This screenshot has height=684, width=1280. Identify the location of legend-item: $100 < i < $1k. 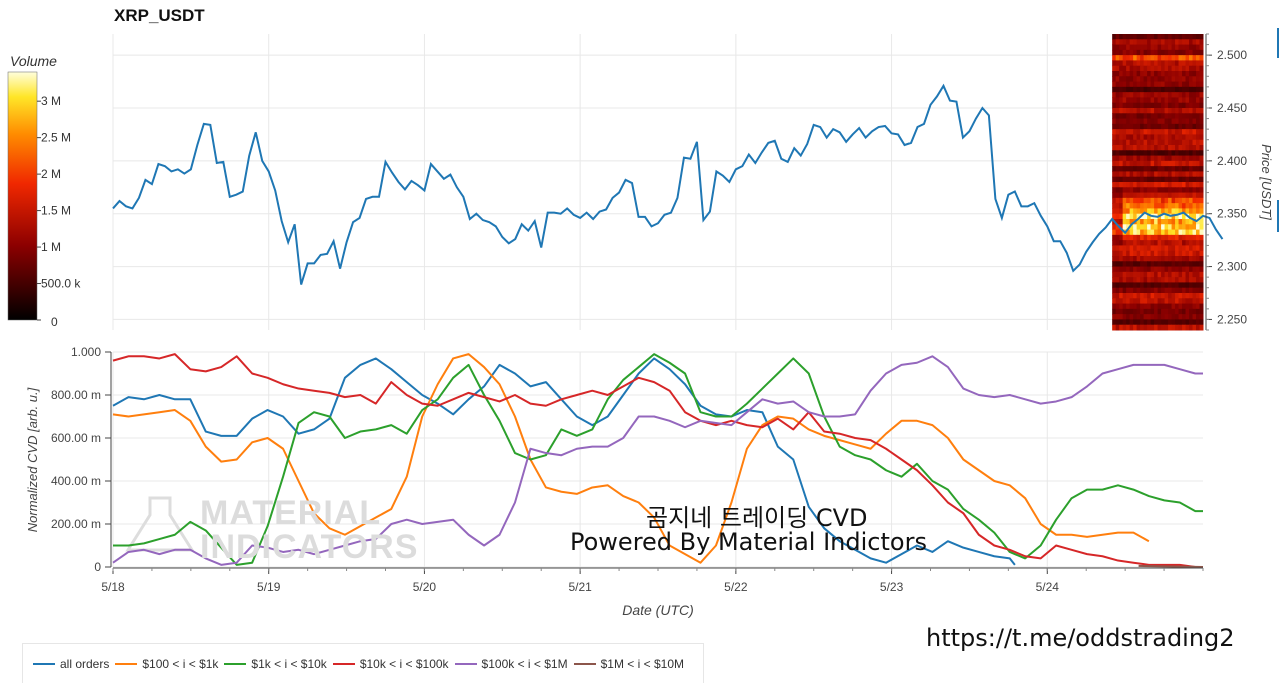
(166, 664).